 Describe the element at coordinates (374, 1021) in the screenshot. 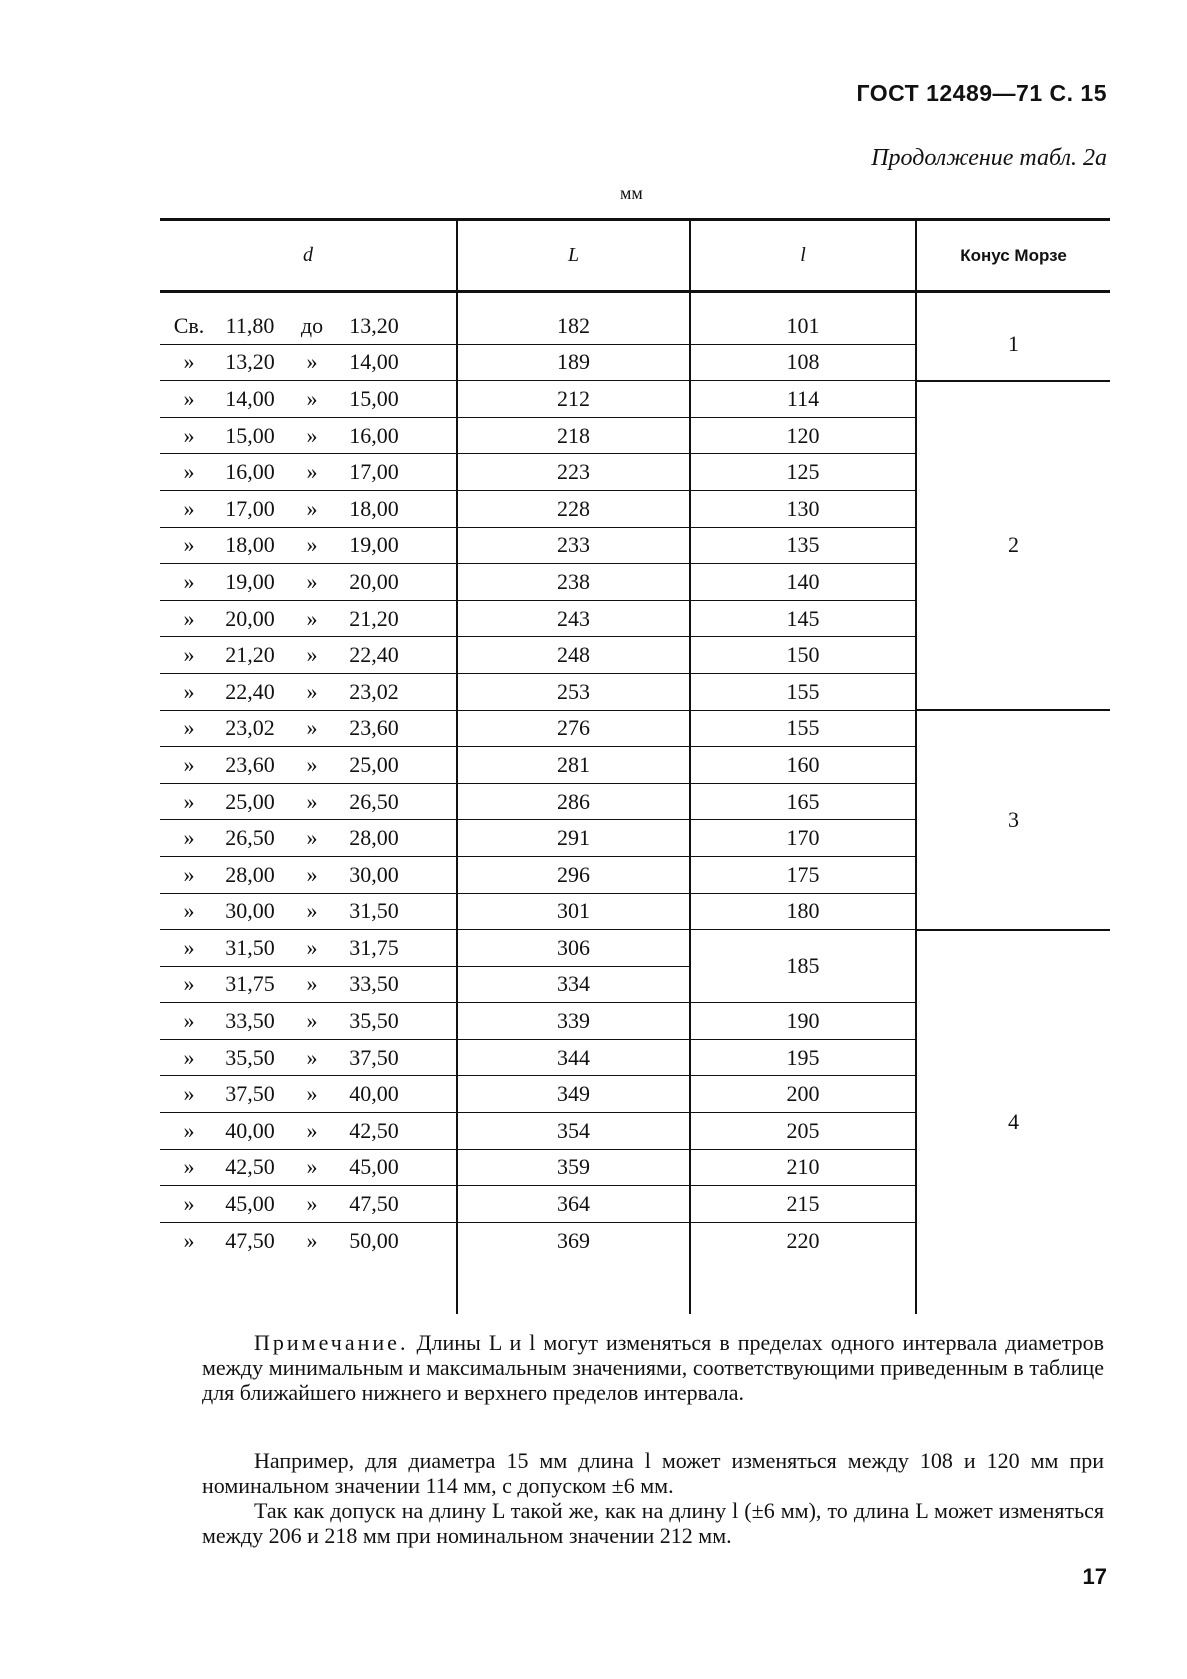

I see `diameter-to: 35,50` at that location.